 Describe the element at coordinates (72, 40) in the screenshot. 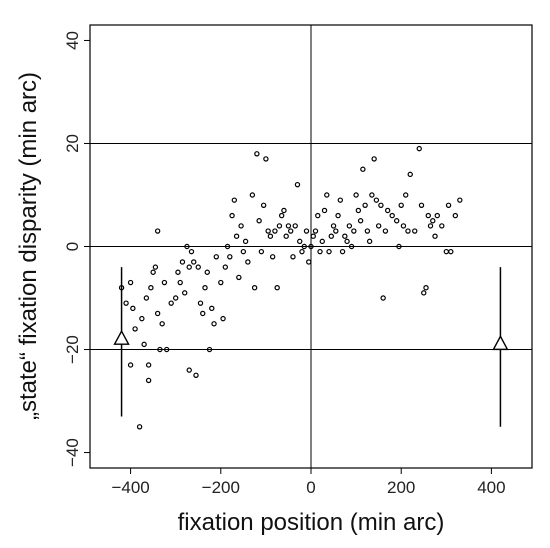

I see `y-tick-label: 40` at that location.